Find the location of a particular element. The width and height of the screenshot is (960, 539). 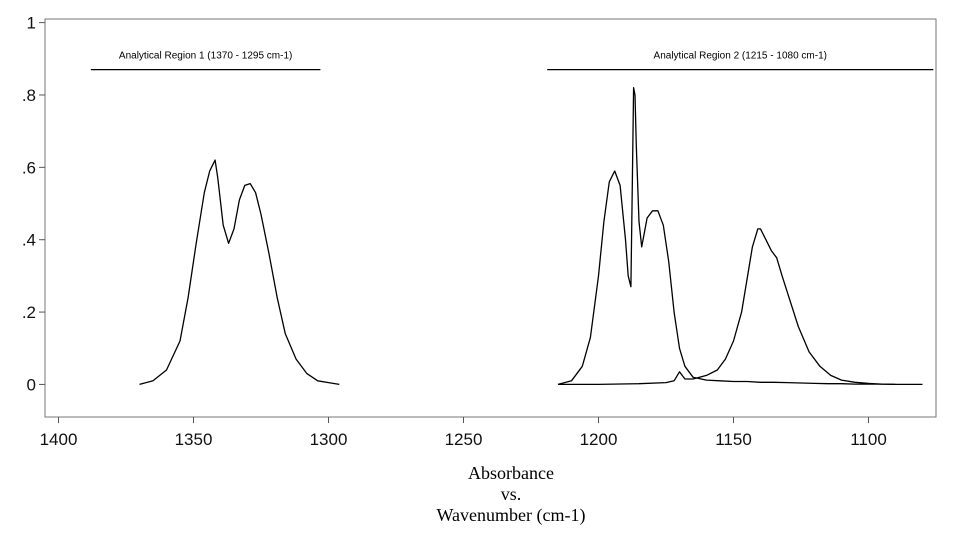

x-title-line-3: Wavenumber (cm-1) is located at coordinates (511, 515).